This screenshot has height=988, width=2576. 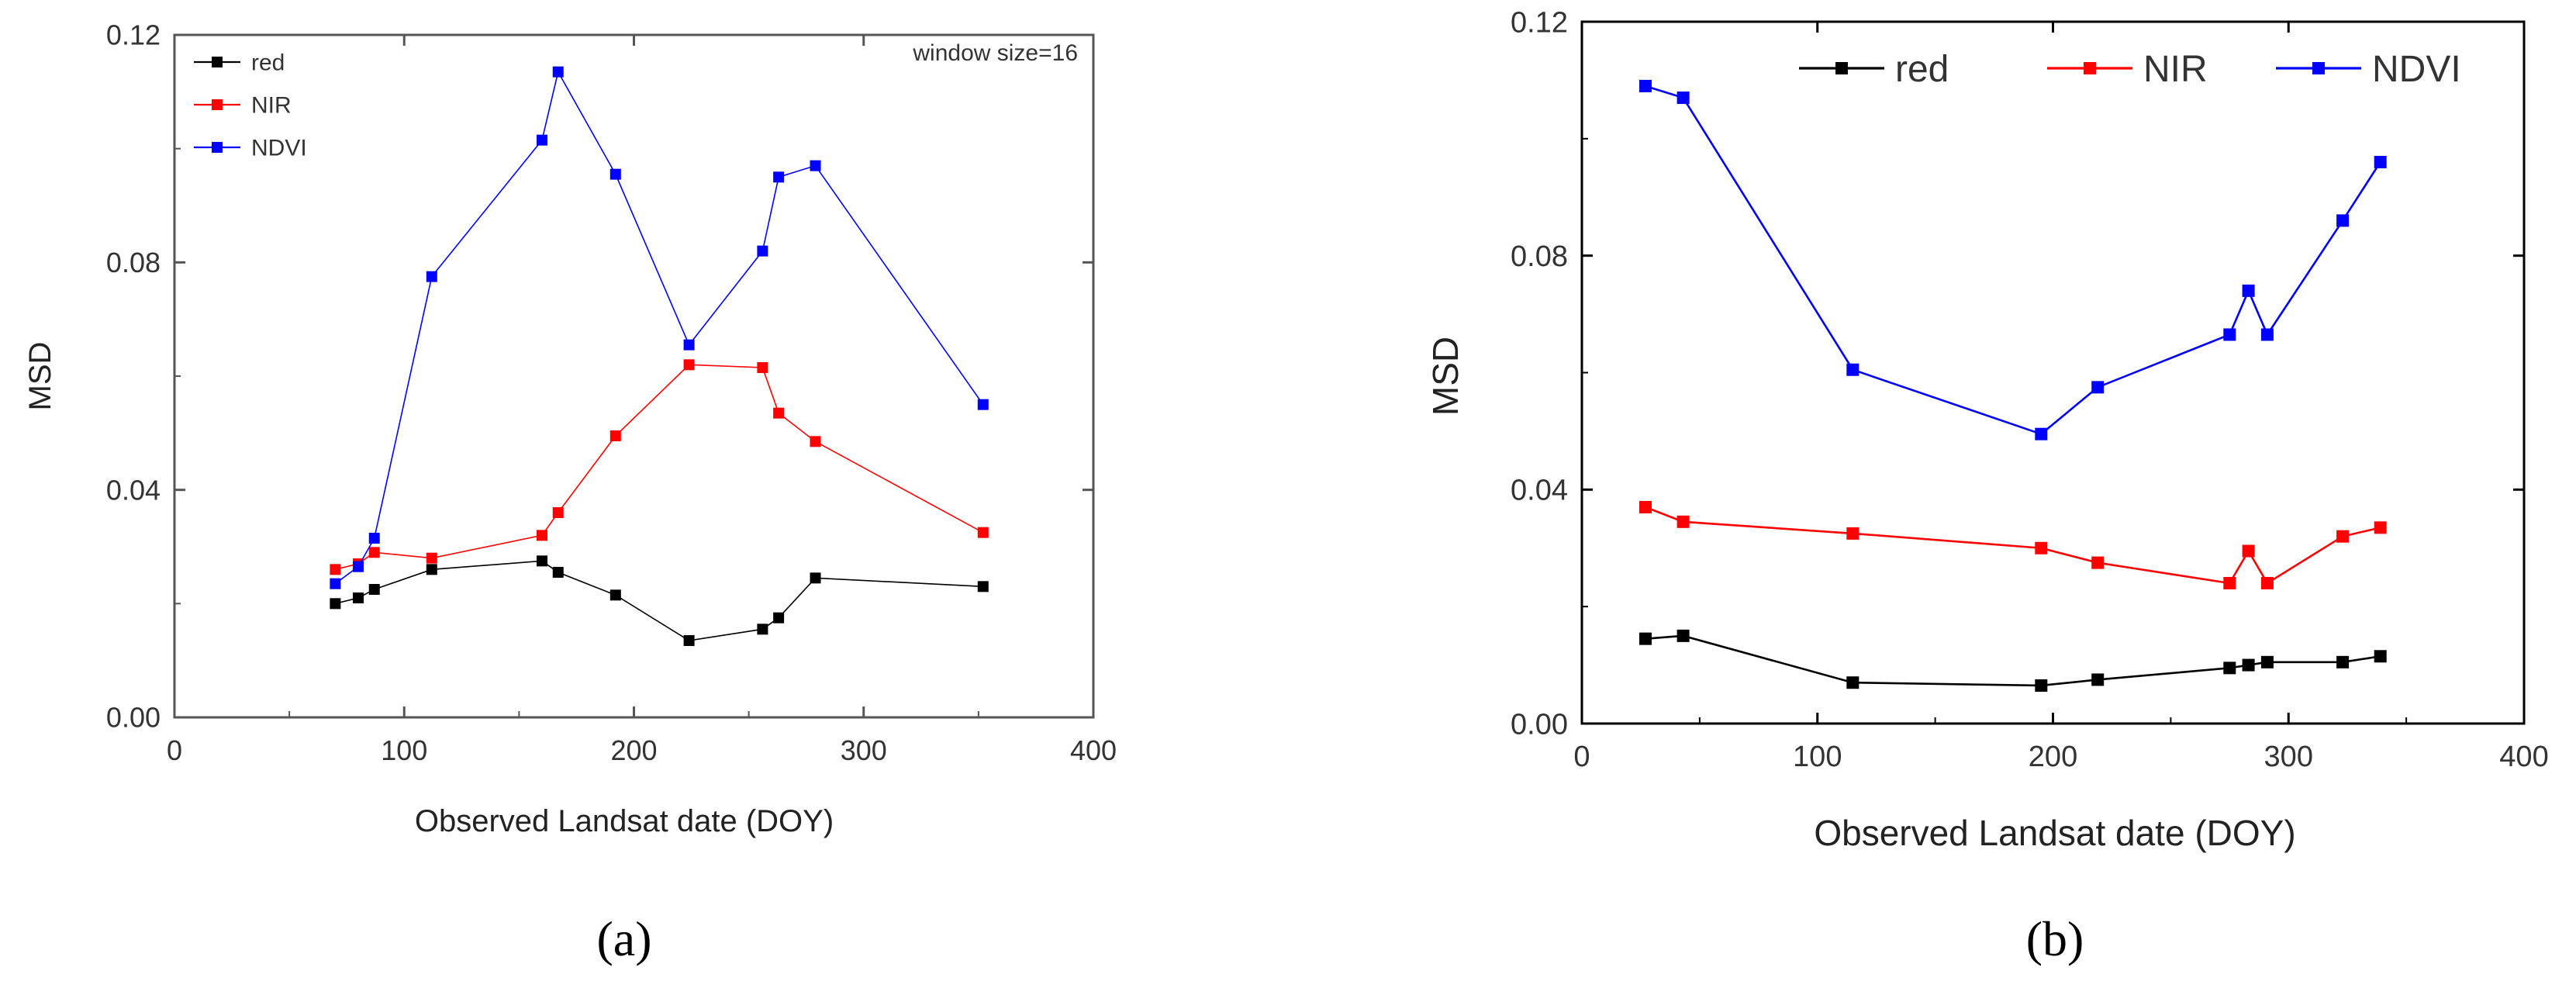 I want to click on a-annotation: window size=16, so click(x=995, y=53).